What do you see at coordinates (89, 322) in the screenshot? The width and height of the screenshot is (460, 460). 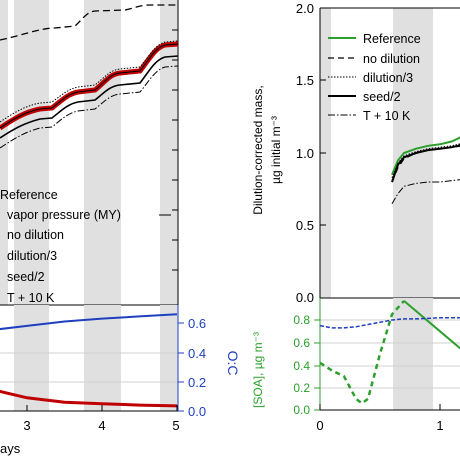 I see `oc-line` at bounding box center [89, 322].